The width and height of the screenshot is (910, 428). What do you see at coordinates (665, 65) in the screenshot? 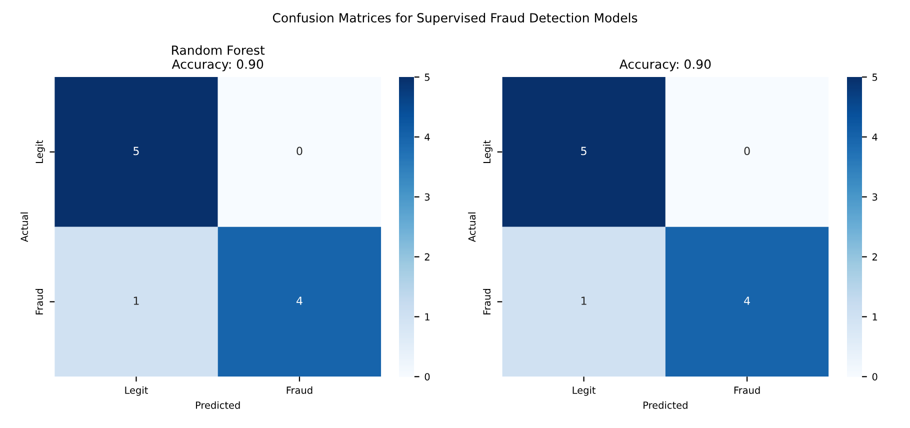
I see `chart-title: Accuracy: 0.90` at bounding box center [665, 65].